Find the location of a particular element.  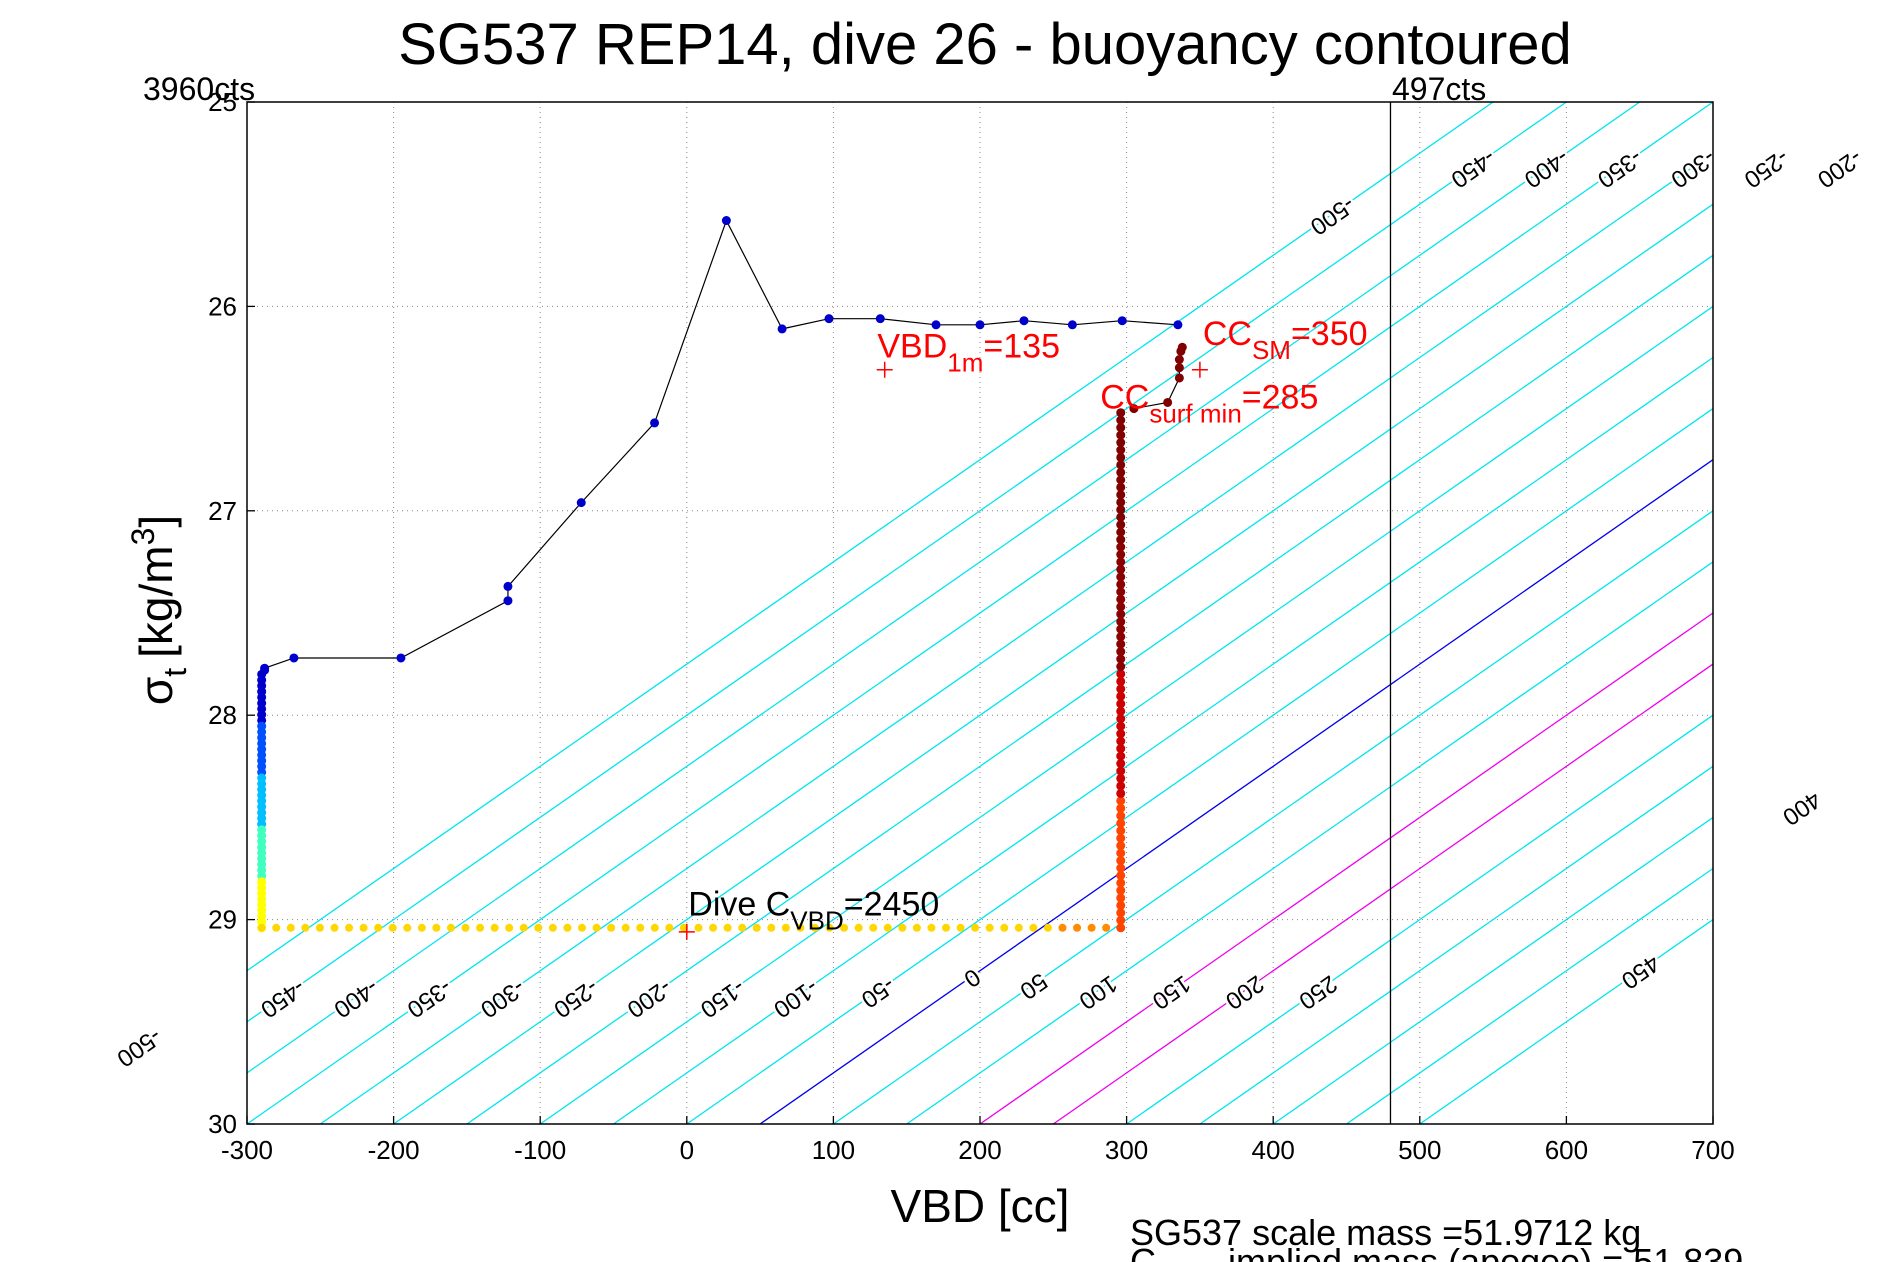

y-tick-label: 30 is located at coordinates (222, 1124).